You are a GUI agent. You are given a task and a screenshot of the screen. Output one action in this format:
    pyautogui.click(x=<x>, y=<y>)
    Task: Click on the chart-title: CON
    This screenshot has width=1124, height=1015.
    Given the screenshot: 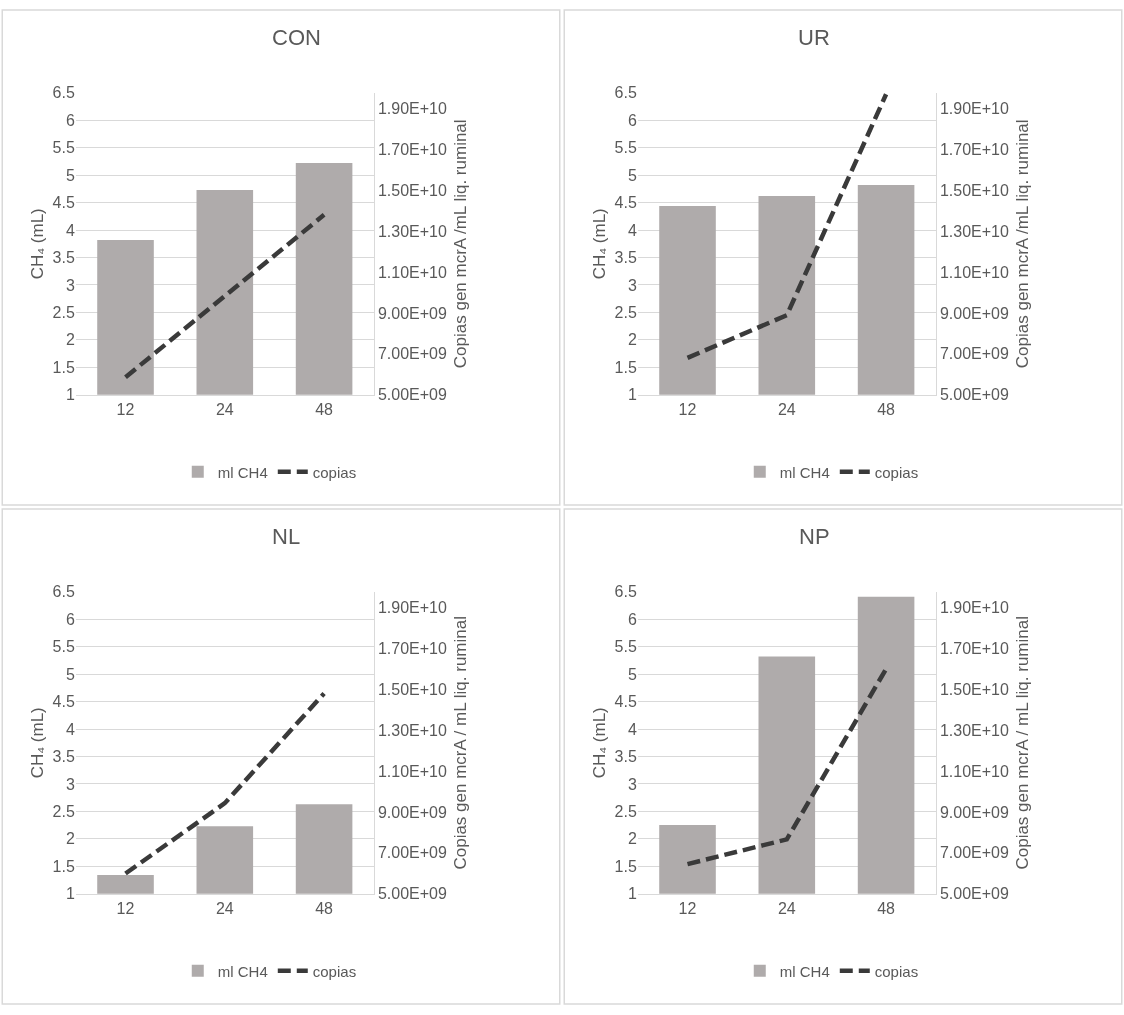 What is the action you would take?
    pyautogui.click(x=296, y=37)
    